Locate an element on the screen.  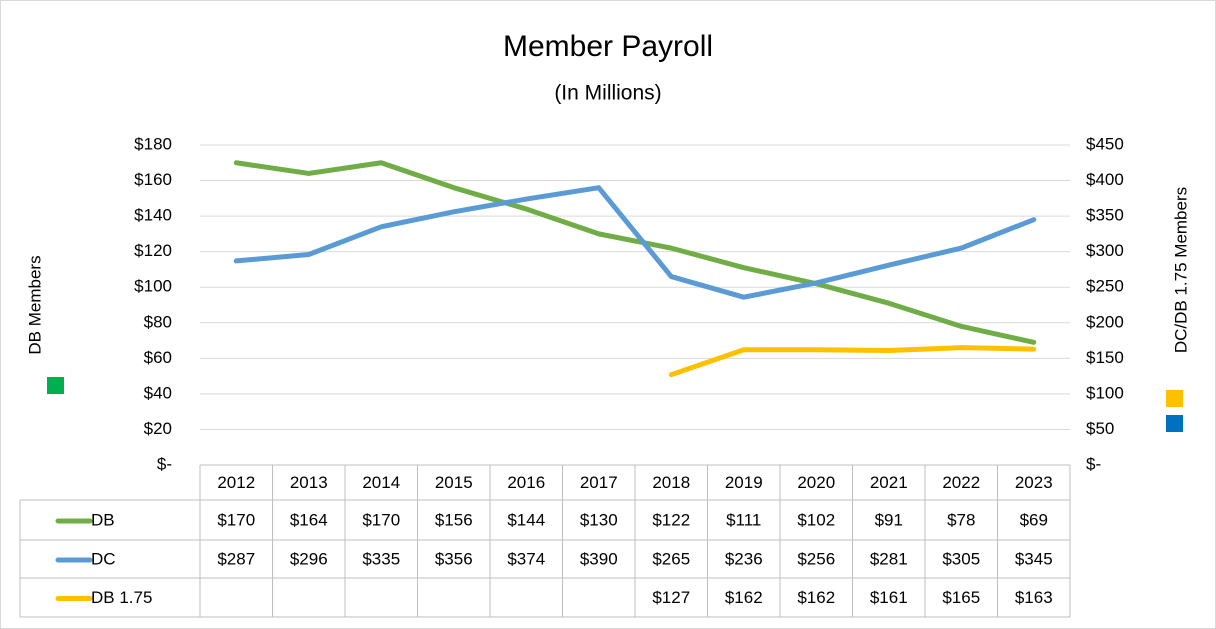
table-value: $256 is located at coordinates (816, 558).